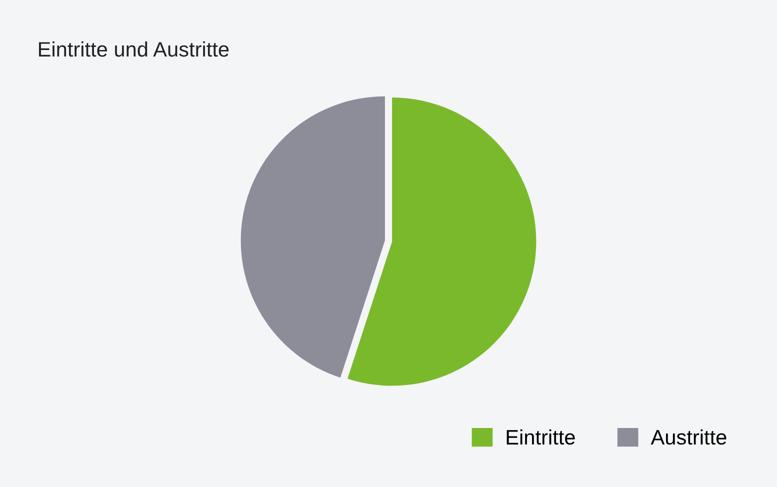 The height and width of the screenshot is (487, 777). I want to click on chart-title: Eintritte und Austritte, so click(134, 49).